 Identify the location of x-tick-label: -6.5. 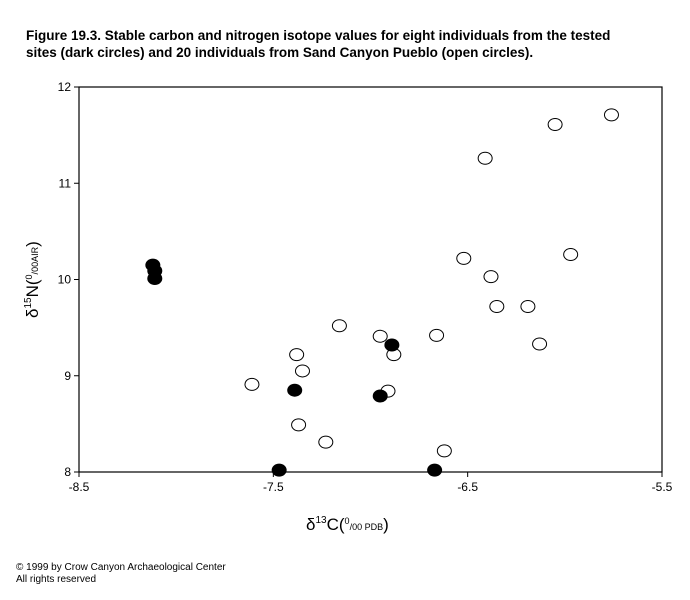
(467, 487).